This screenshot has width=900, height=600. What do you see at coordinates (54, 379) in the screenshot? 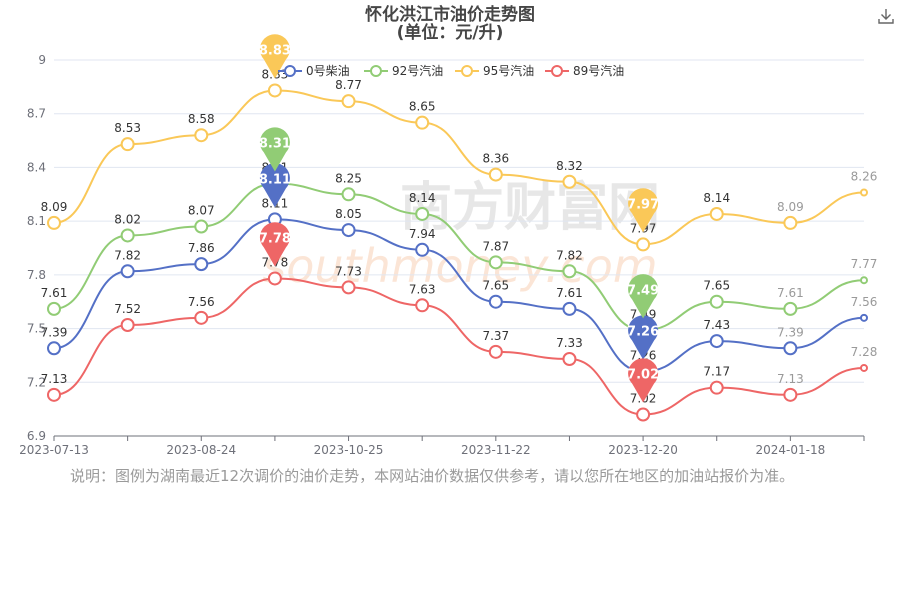
I see `data-label: 7.13` at bounding box center [54, 379].